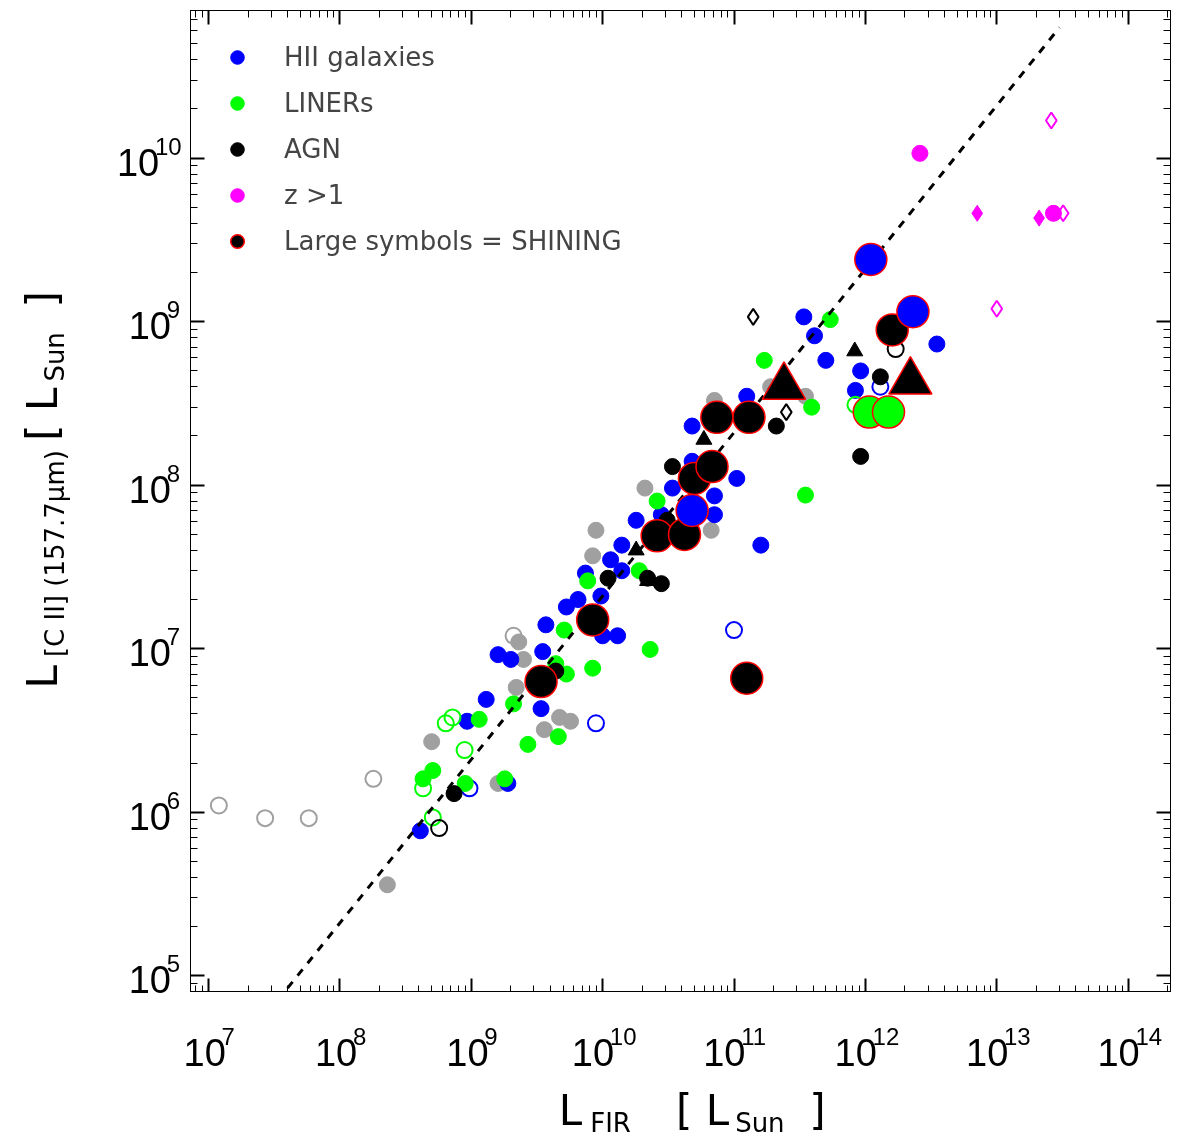 The width and height of the screenshot is (1188, 1146). I want to click on legend-label: LINERs, so click(329, 103).